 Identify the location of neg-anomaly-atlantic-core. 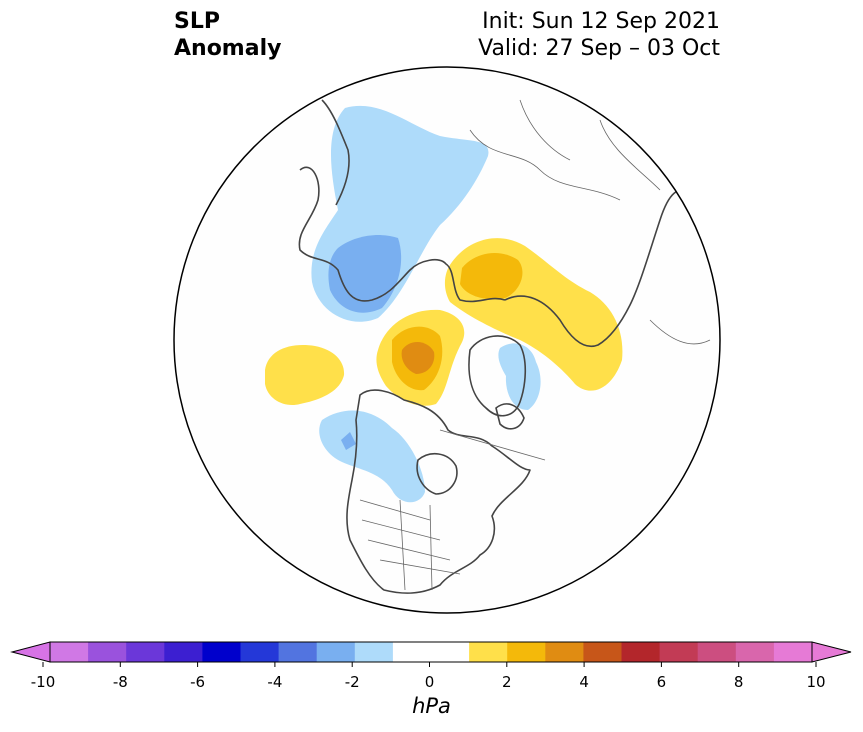
(365, 274).